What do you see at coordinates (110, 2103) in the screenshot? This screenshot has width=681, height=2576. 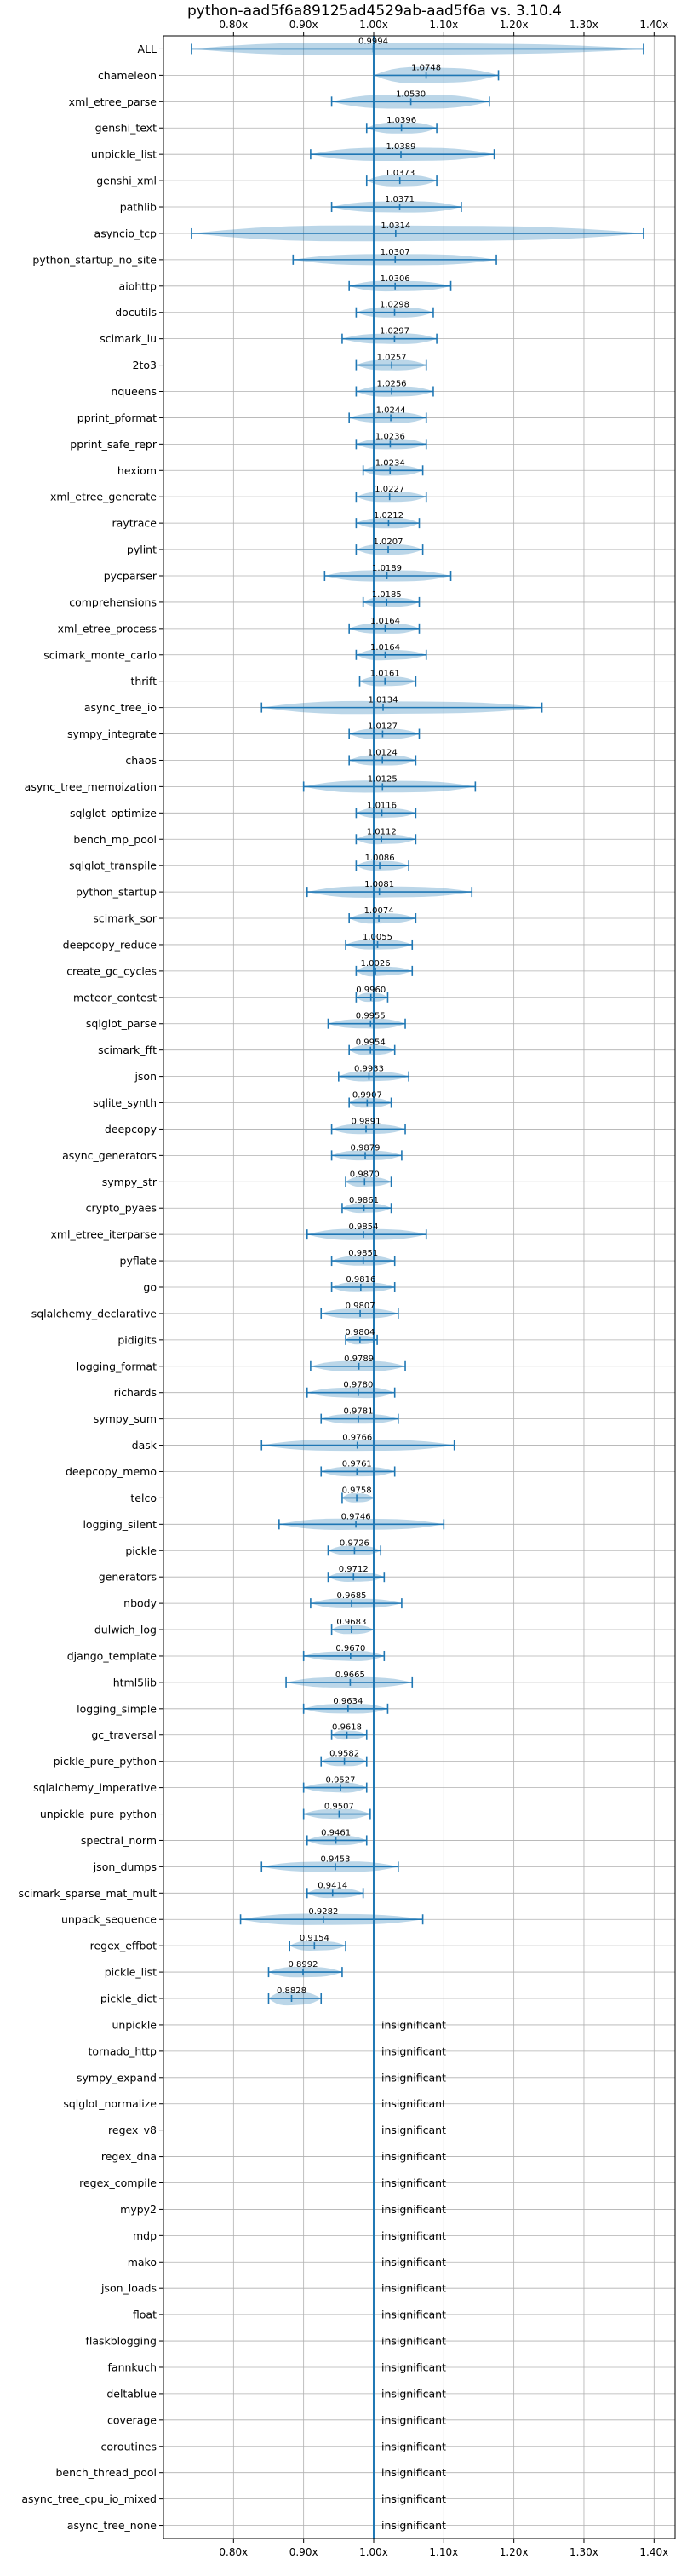 I see `benchmark-label: sqlglot_normalize` at bounding box center [110, 2103].